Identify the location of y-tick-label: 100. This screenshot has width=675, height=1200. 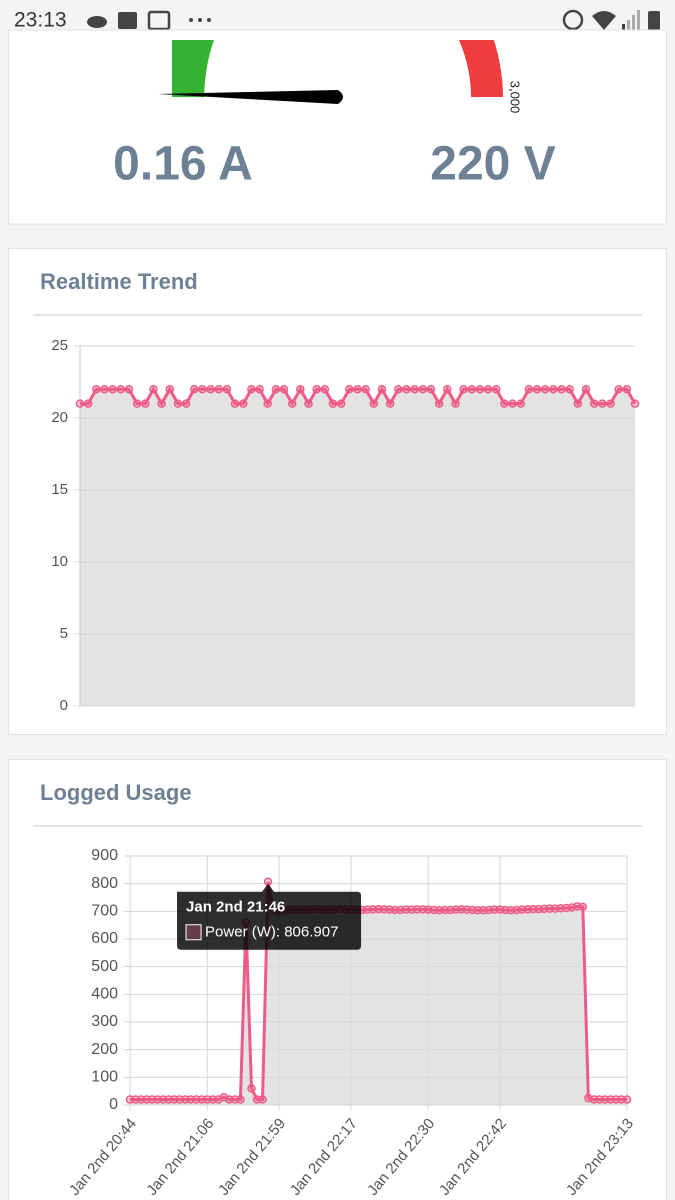
(104, 1077).